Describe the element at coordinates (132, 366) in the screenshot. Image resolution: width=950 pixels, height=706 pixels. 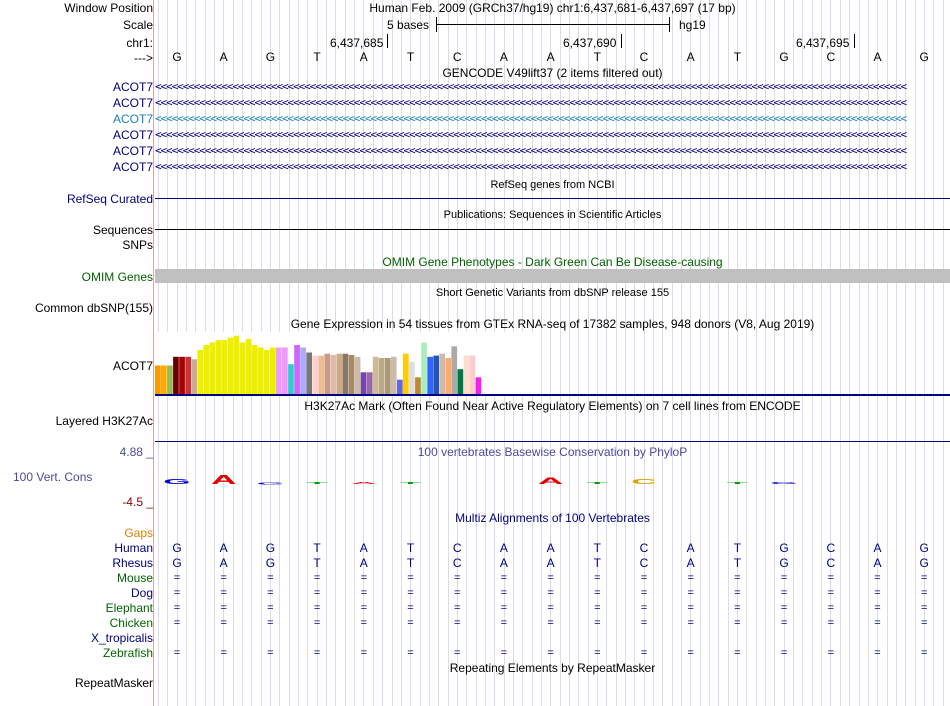
I see `gtex-label: ACOT7` at that location.